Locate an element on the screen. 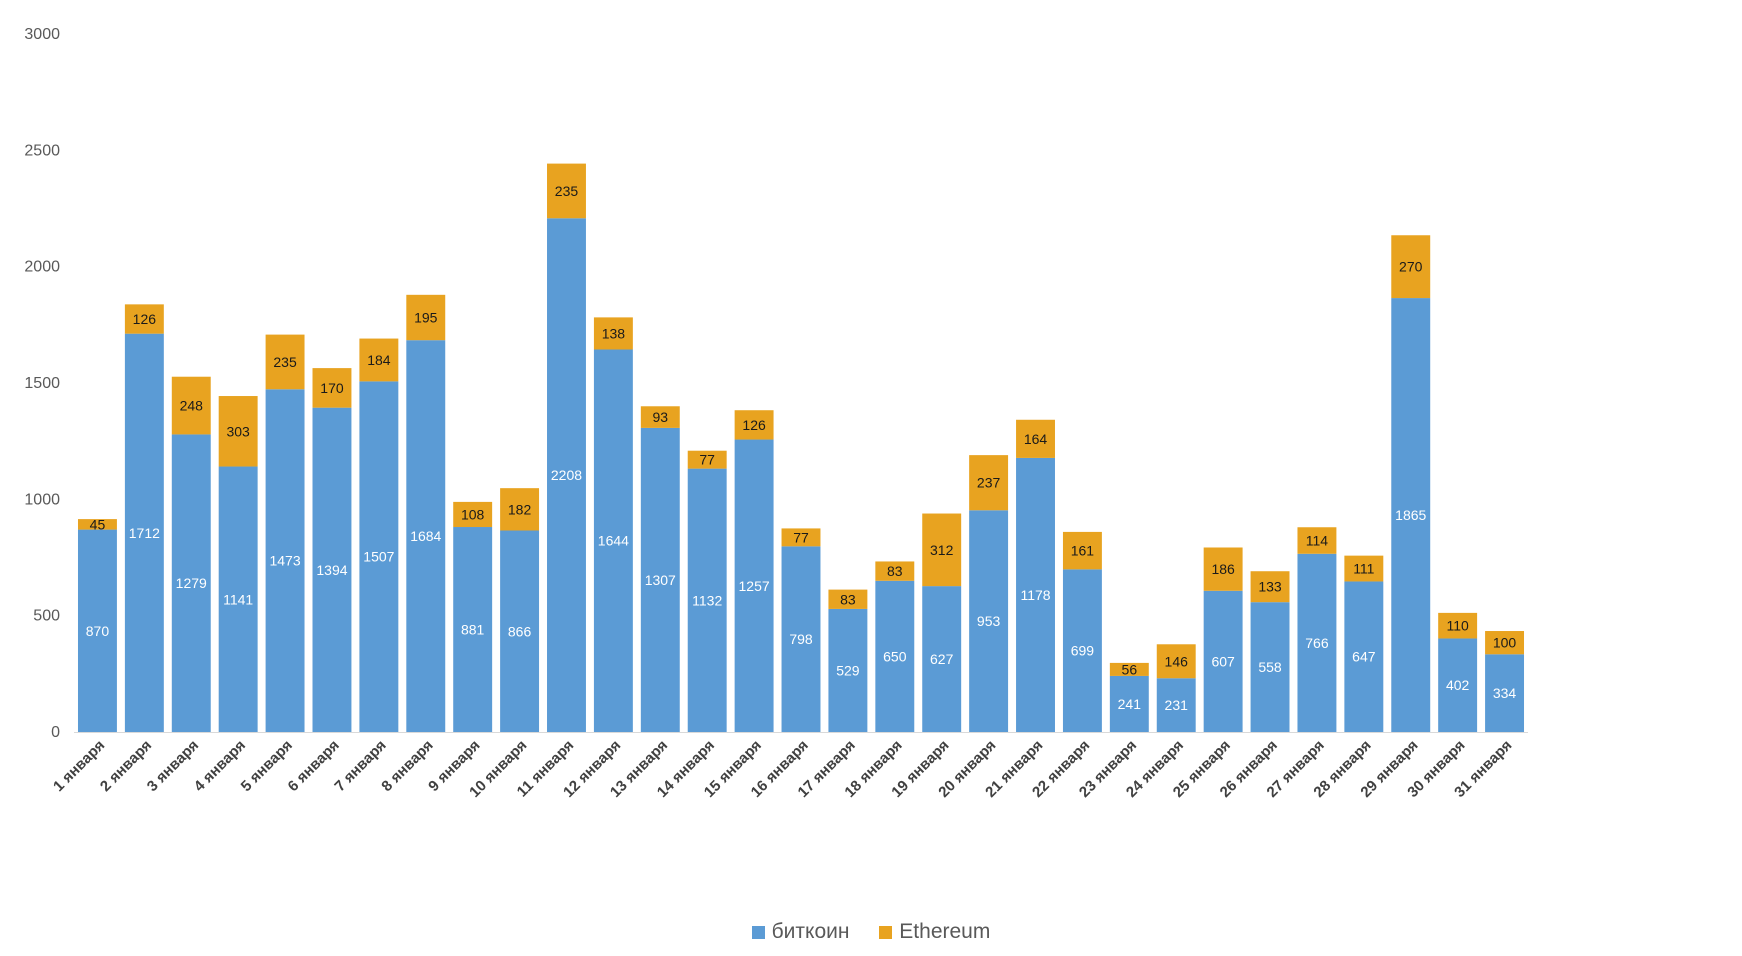 The height and width of the screenshot is (956, 1742). data-label-ethereum: 237 is located at coordinates (989, 483).